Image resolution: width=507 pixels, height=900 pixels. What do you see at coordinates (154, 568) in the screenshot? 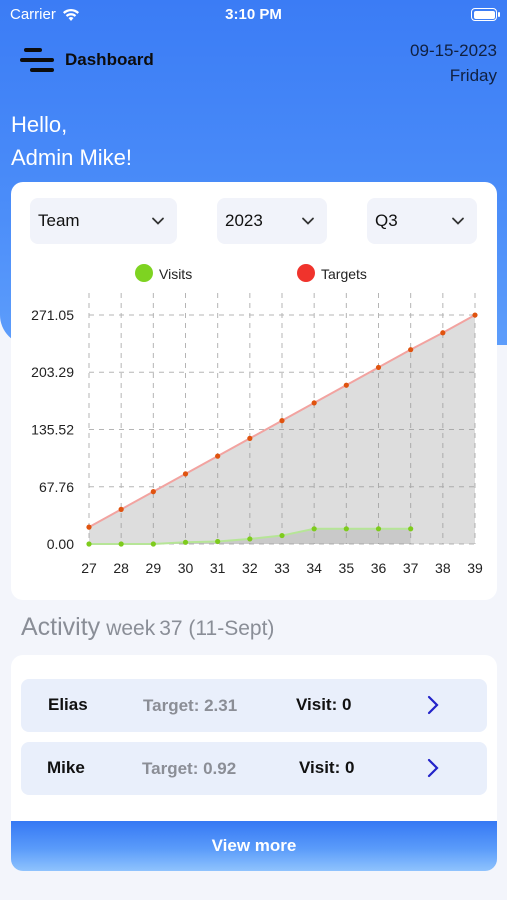
I see `x-tick-label: 29` at bounding box center [154, 568].